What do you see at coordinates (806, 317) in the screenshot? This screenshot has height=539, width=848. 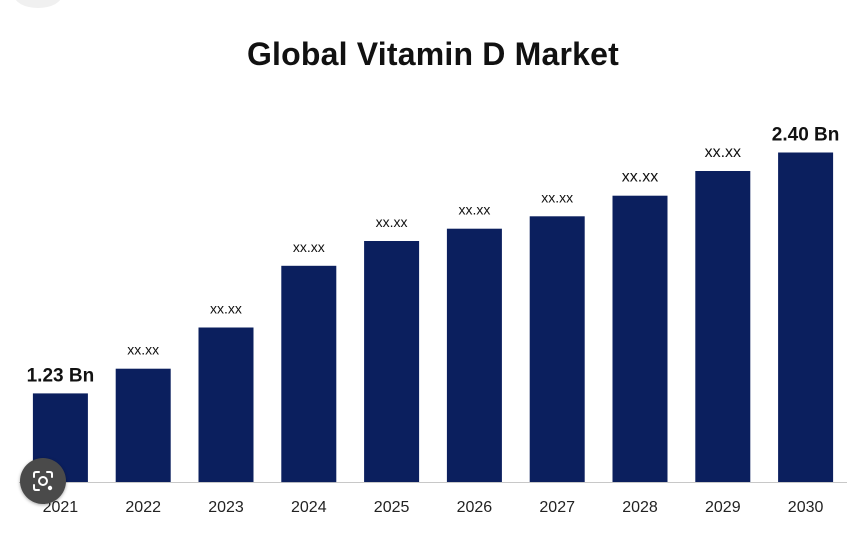 I see `bar-2030` at bounding box center [806, 317].